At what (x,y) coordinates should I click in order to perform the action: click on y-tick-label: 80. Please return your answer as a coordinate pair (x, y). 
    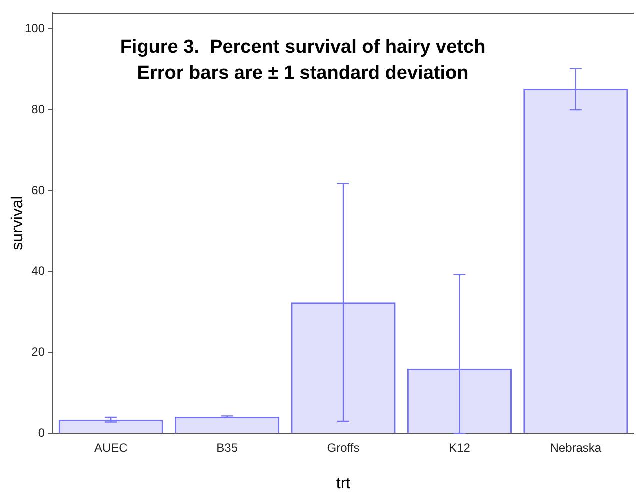
    Looking at the image, I should click on (39, 109).